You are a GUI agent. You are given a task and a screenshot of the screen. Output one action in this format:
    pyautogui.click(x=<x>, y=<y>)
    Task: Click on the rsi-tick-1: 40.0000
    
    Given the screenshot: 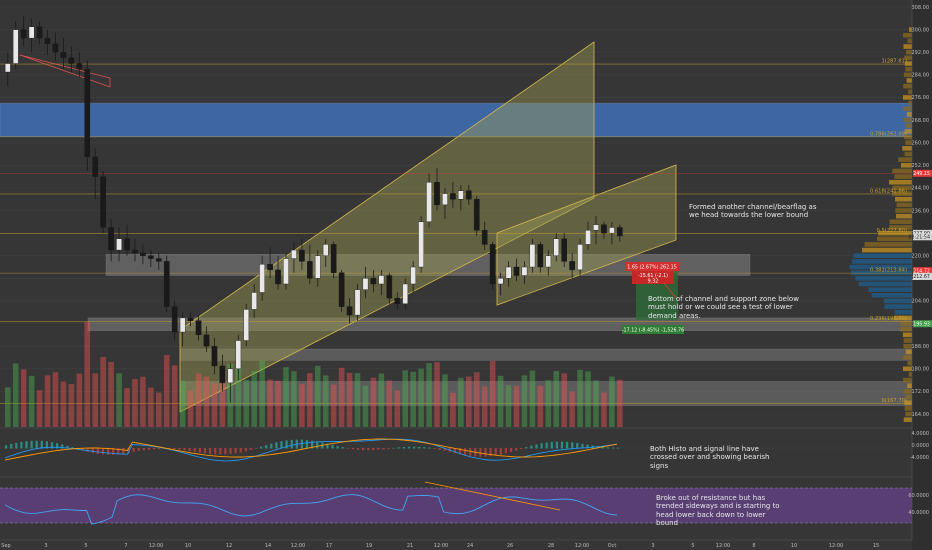 What is the action you would take?
    pyautogui.click(x=918, y=513)
    